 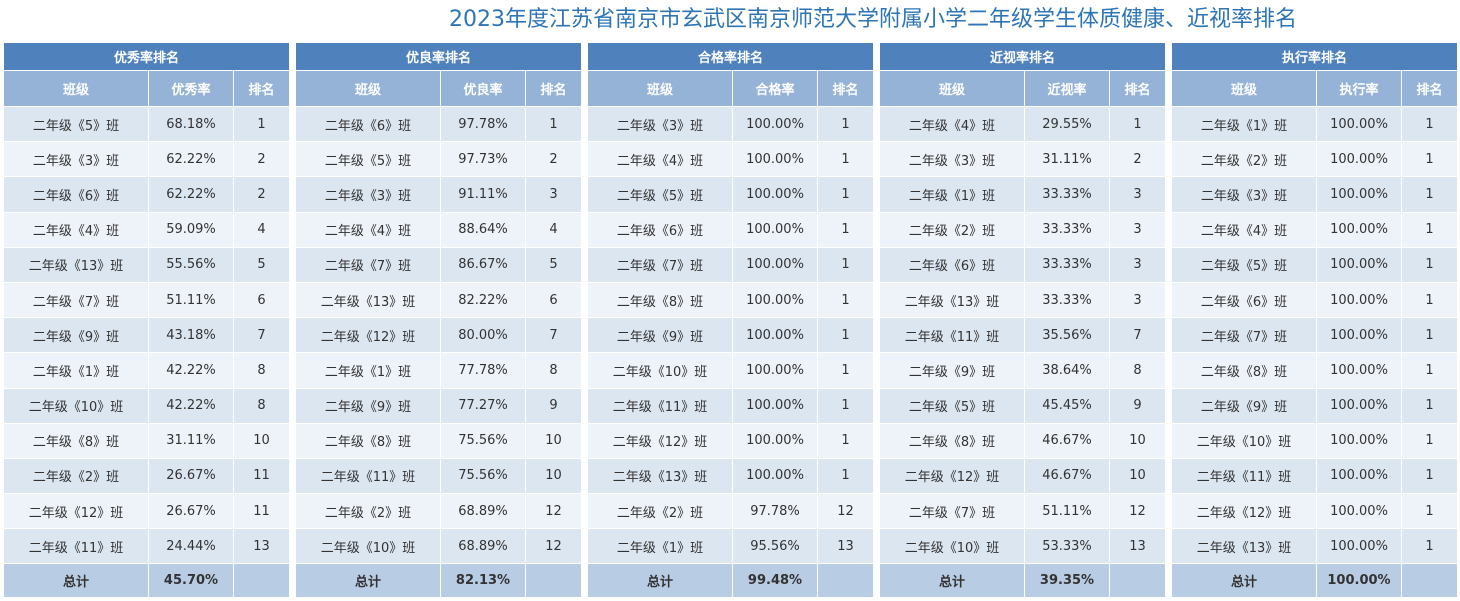 What do you see at coordinates (483, 159) in the screenshot?
I see `rate-cell: 97.73%` at bounding box center [483, 159].